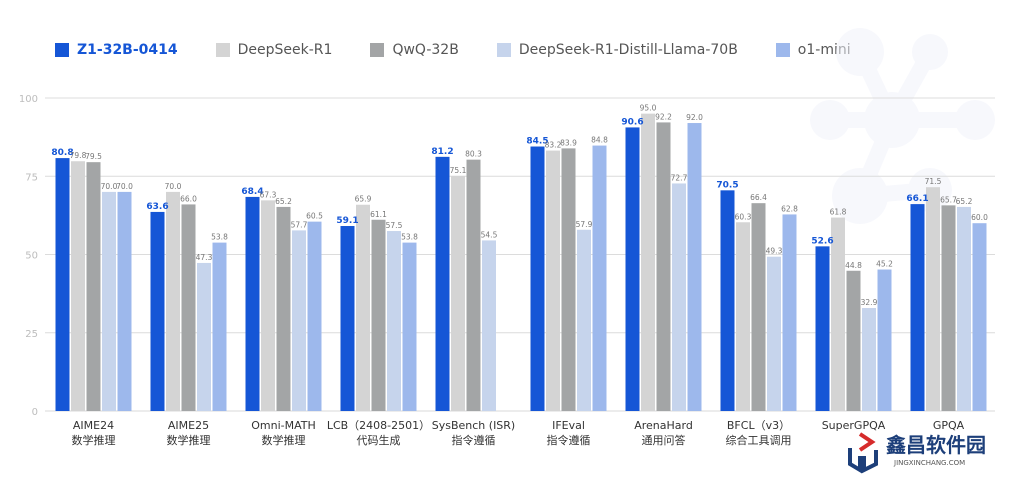 The image size is (1024, 478). I want to click on data-label: 60.3, so click(743, 216).